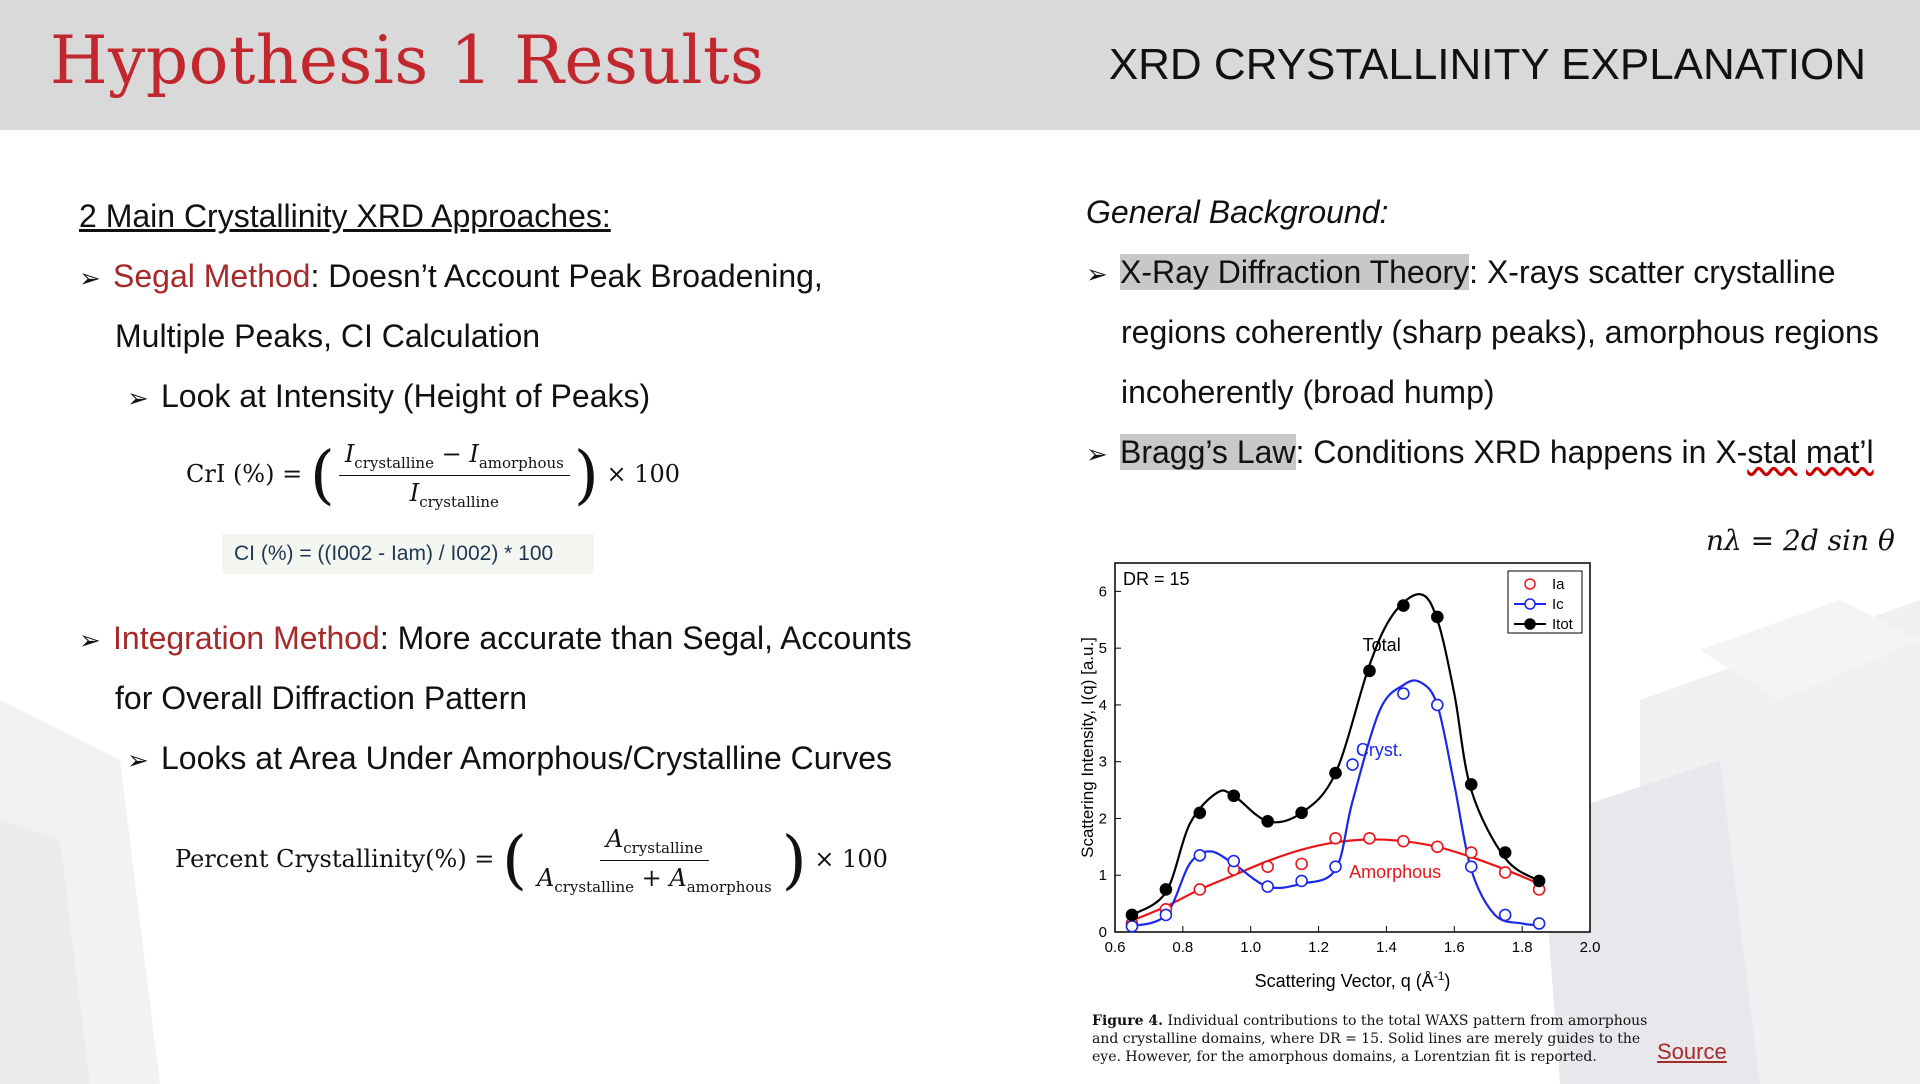 This screenshot has height=1084, width=1920. Describe the element at coordinates (1530, 604) in the screenshot. I see `legend-marker-ic` at that location.